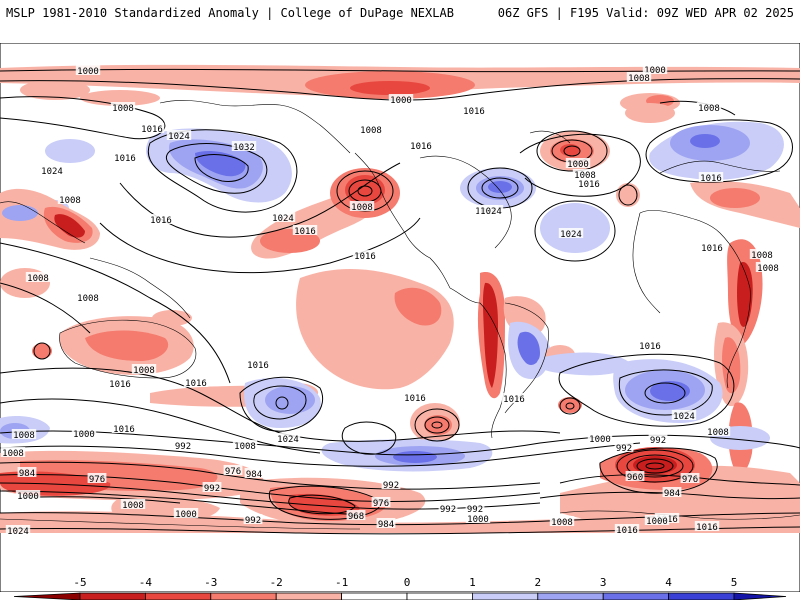 Image resolution: width=800 pixels, height=600 pixels. What do you see at coordinates (356, 517) in the screenshot?
I see `isobar-label: 968` at bounding box center [356, 517].